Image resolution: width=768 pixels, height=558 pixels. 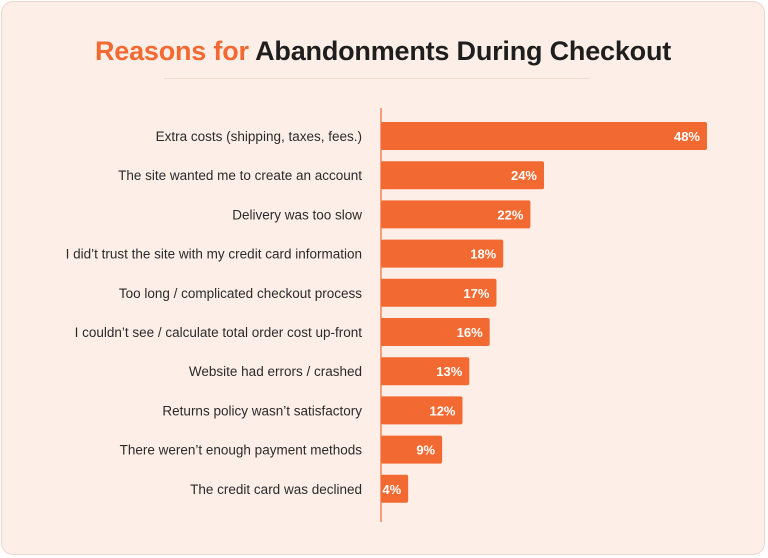 I want to click on category-label: The credit card was declined, so click(x=276, y=489).